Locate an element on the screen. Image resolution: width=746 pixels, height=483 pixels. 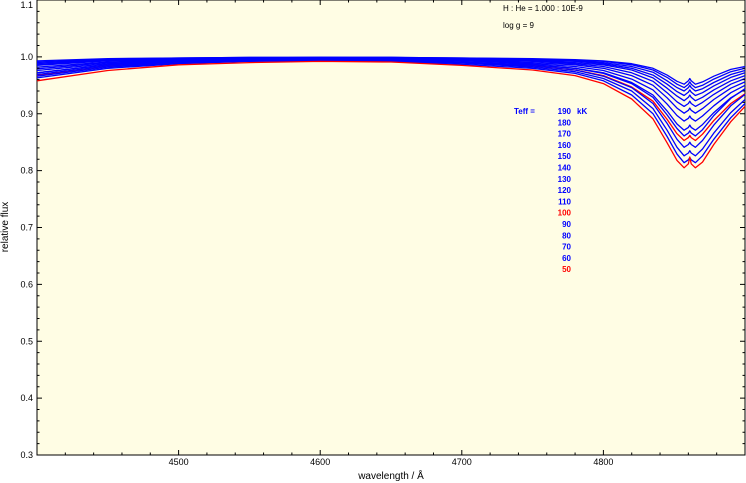
abundance-text: H : He = 1.000 : 10E-9 is located at coordinates (543, 8).